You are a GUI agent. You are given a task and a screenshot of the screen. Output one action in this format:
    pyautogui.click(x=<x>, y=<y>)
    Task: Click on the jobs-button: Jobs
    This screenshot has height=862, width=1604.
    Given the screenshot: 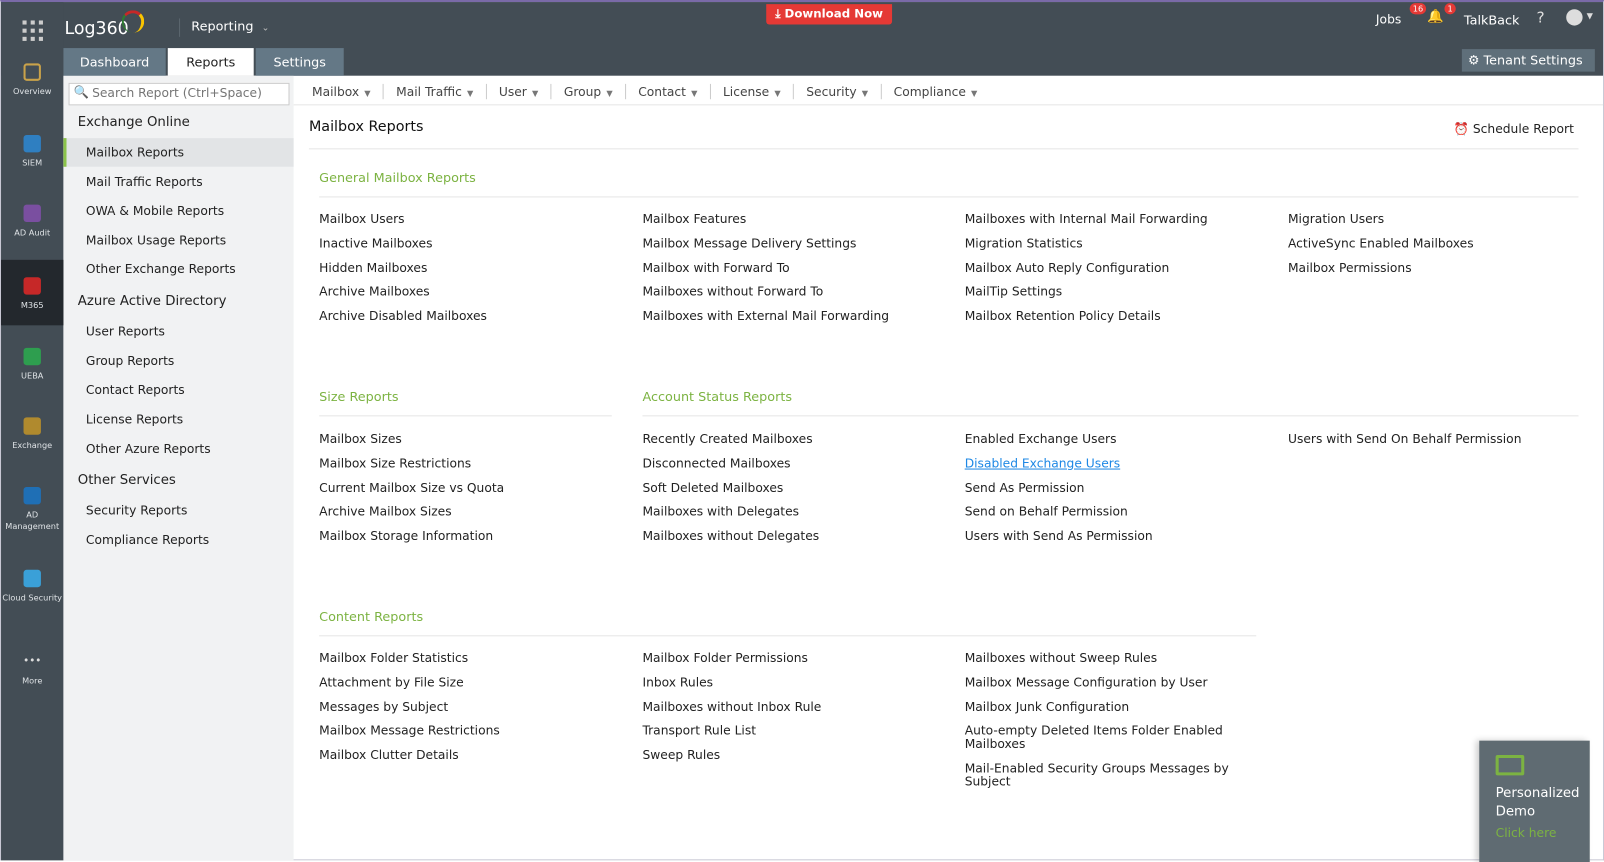 What is the action you would take?
    pyautogui.click(x=1388, y=19)
    